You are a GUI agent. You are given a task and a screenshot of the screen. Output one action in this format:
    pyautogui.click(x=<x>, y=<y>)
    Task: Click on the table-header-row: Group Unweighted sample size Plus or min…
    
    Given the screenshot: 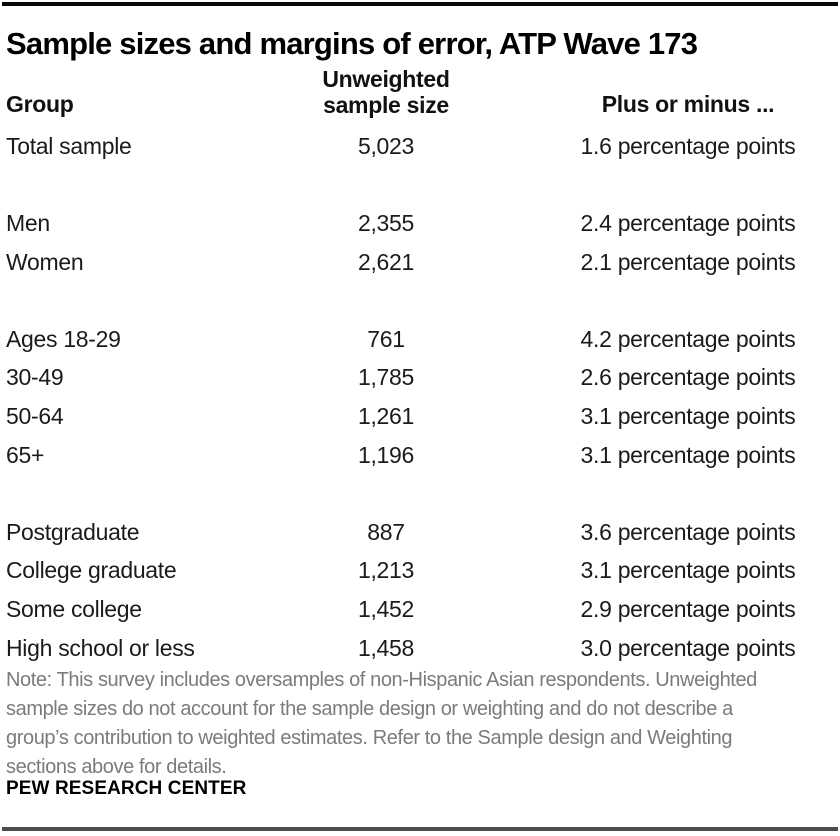 What is the action you would take?
    pyautogui.click(x=420, y=91)
    